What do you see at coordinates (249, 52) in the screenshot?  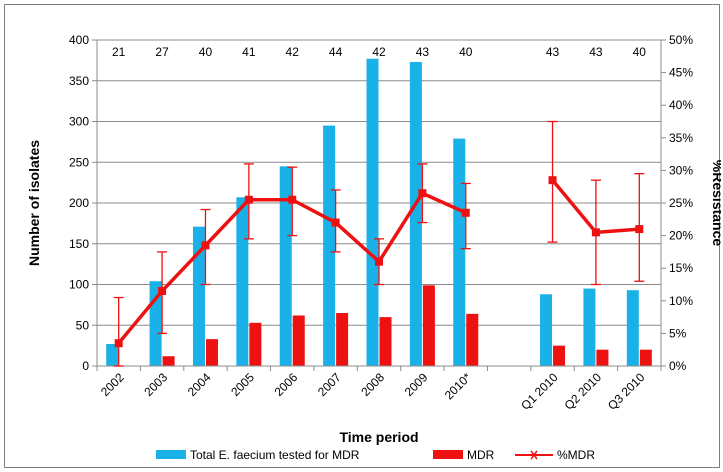 I see `isolate-count-label: 41` at bounding box center [249, 52].